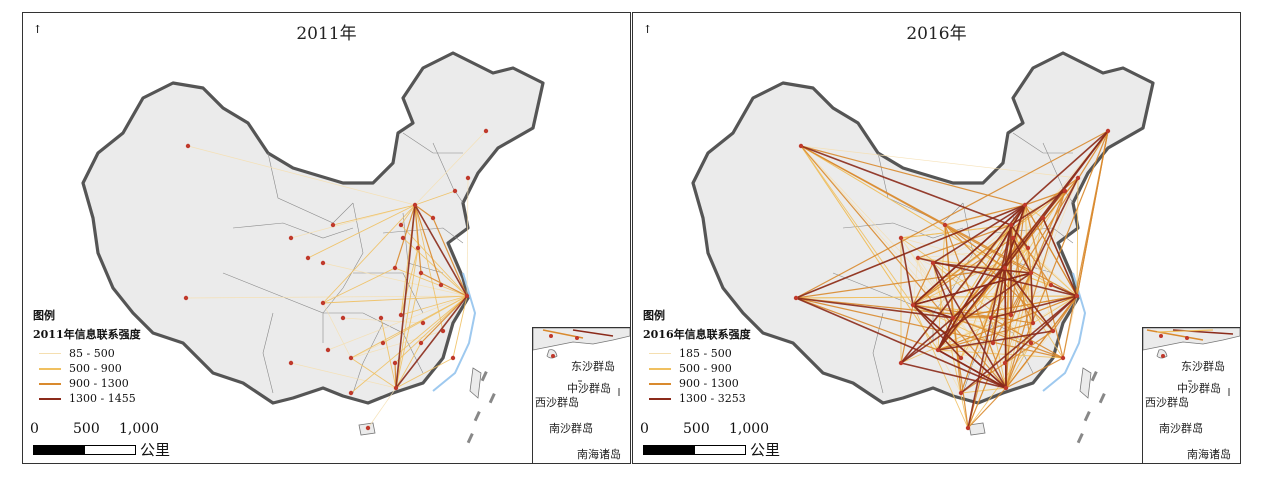  I want to click on panel-title: 2011年, so click(326, 34).